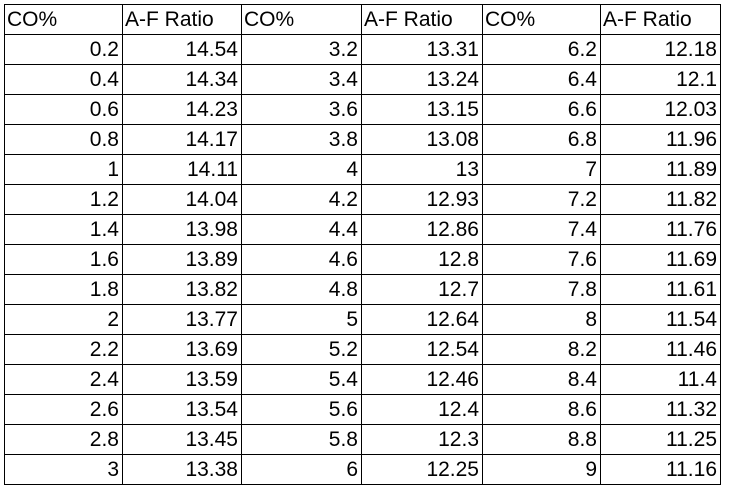 The image size is (736, 488). Describe the element at coordinates (182, 139) in the screenshot. I see `af-ratio-cell: 14.17` at that location.